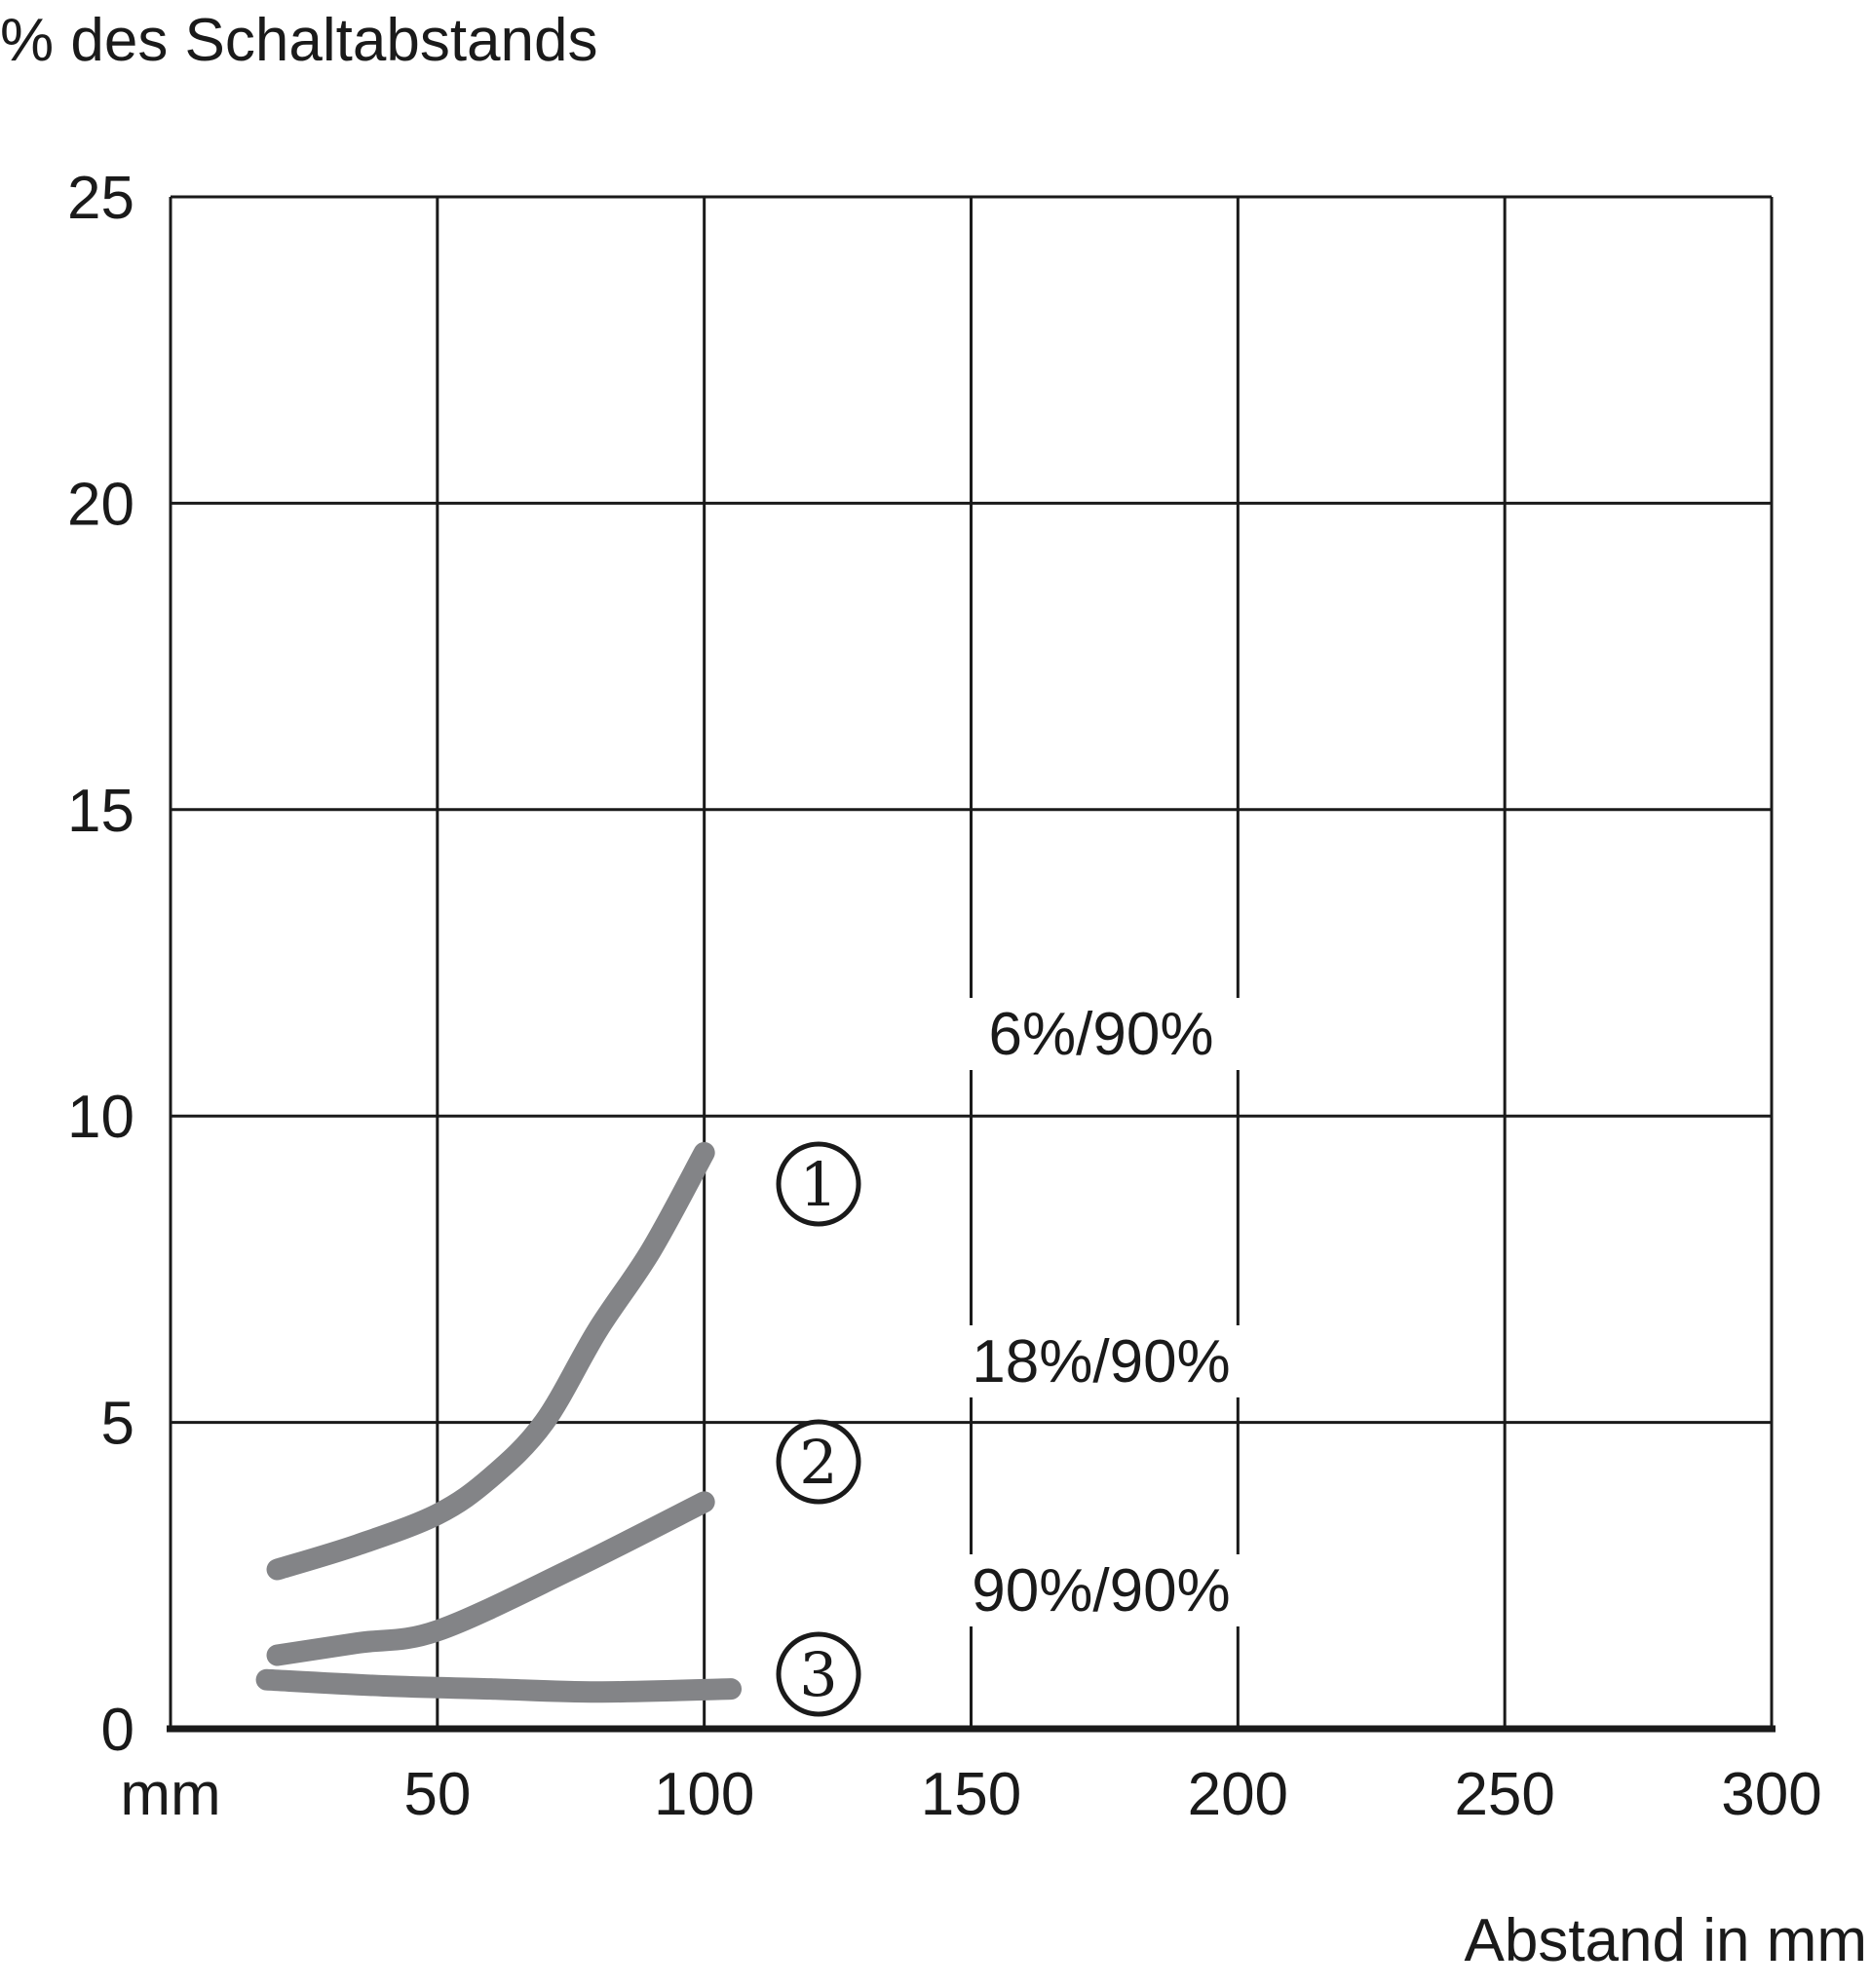 The image size is (1871, 1988). I want to click on series-label: 18%/90%, so click(1101, 1361).